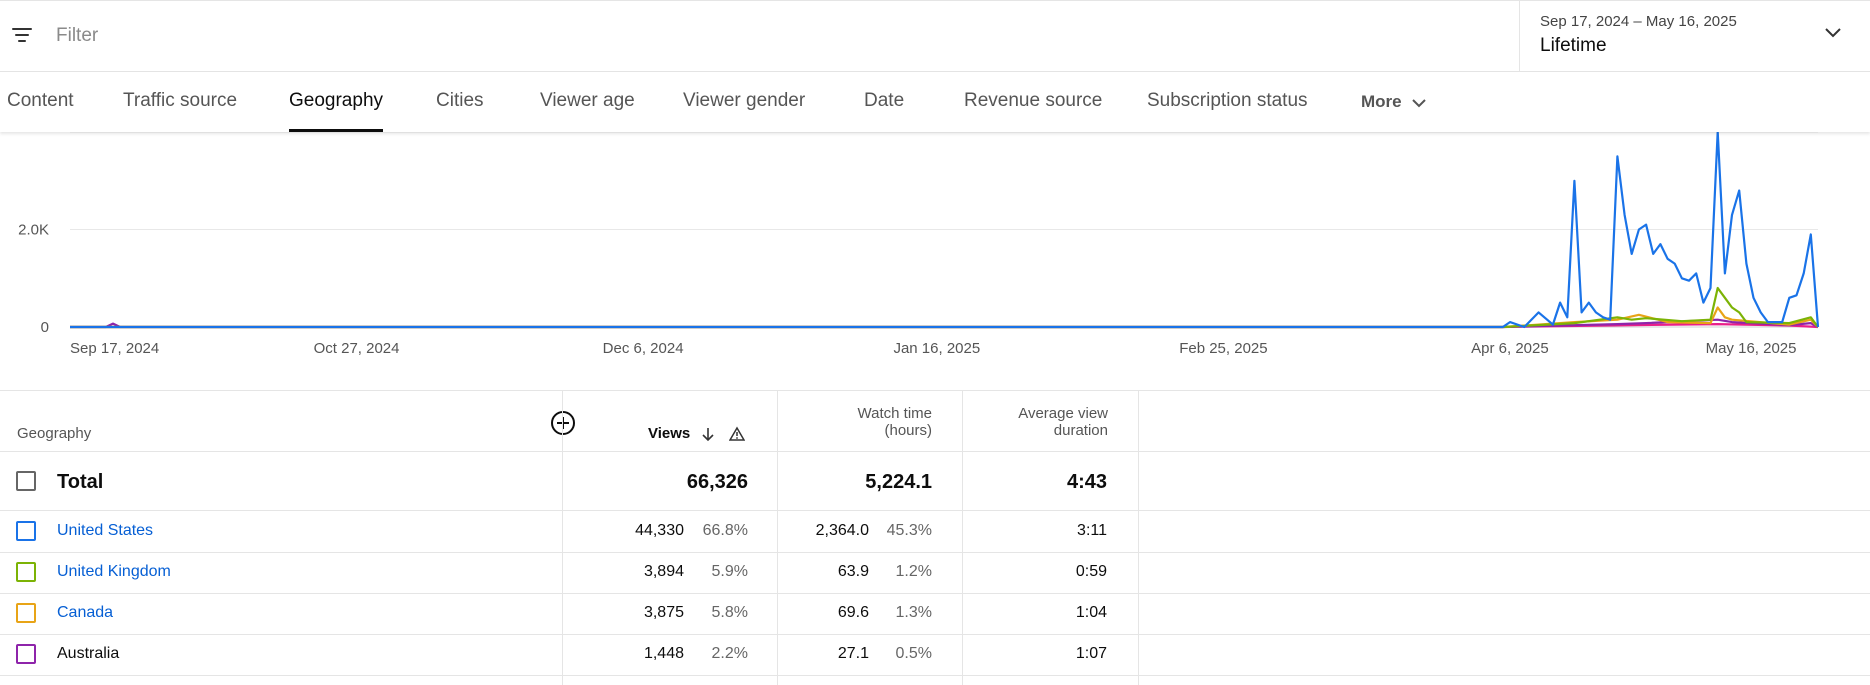  What do you see at coordinates (659, 530) in the screenshot?
I see `views-value: 44,330` at bounding box center [659, 530].